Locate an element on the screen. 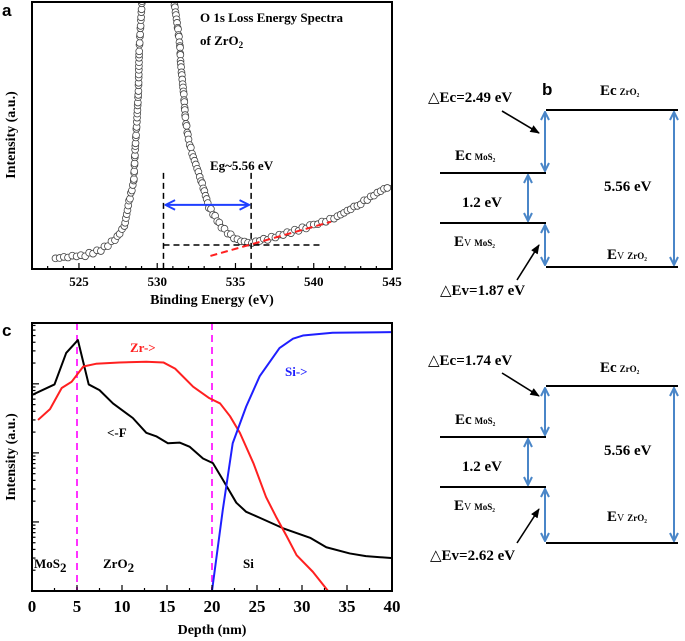 This screenshot has width=685, height=641. panel-label-a: a is located at coordinates (7, 10).